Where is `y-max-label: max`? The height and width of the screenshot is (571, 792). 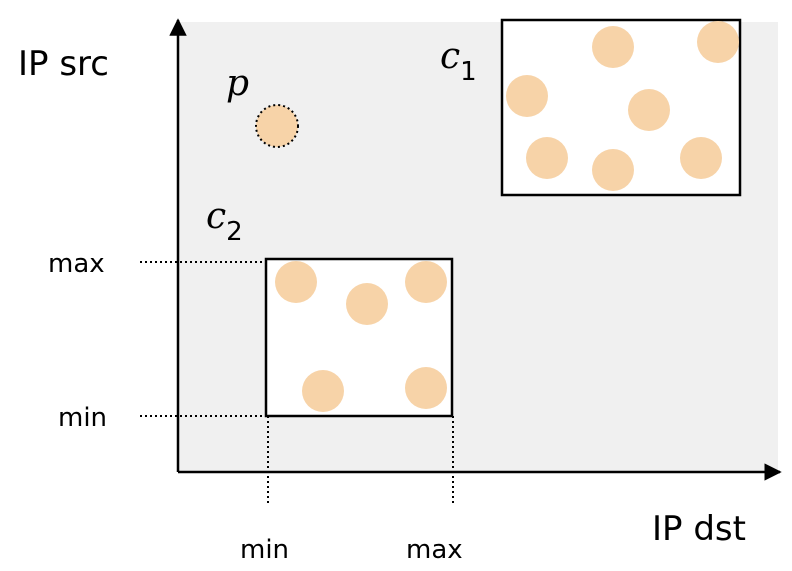
y-max-label: max is located at coordinates (76, 264).